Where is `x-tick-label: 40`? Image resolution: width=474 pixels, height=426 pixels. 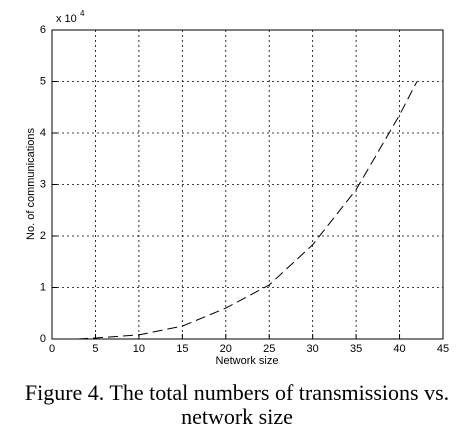 x-tick-label: 40 is located at coordinates (399, 349).